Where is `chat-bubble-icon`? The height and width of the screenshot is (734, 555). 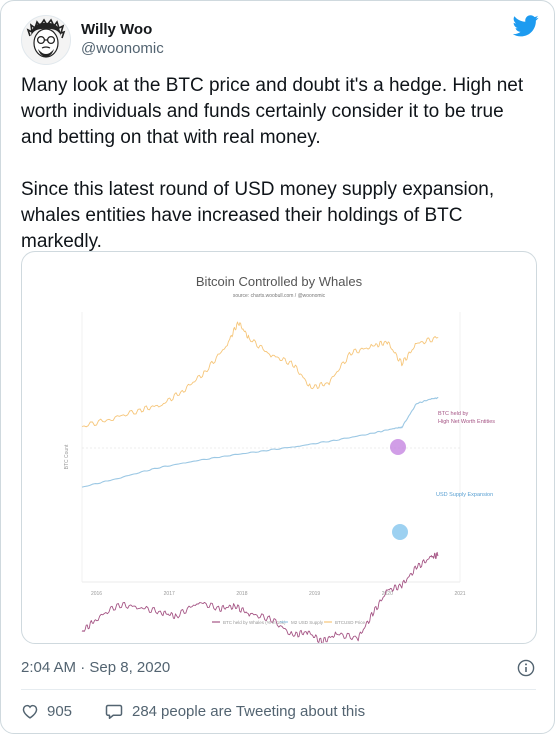 chat-bubble-icon is located at coordinates (114, 711).